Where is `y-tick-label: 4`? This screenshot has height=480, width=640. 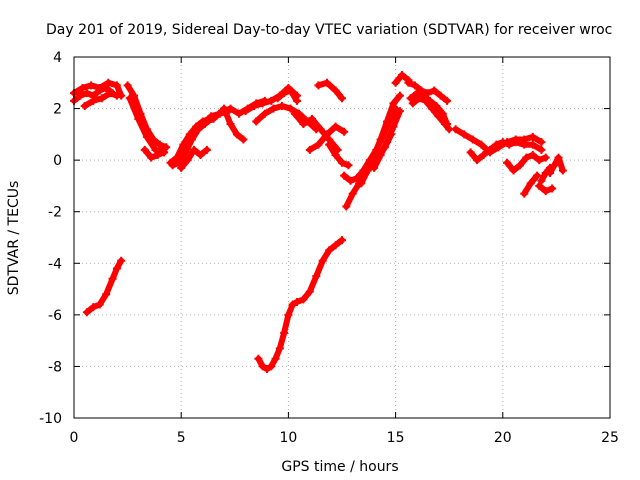
y-tick-label: 4 is located at coordinates (57, 58).